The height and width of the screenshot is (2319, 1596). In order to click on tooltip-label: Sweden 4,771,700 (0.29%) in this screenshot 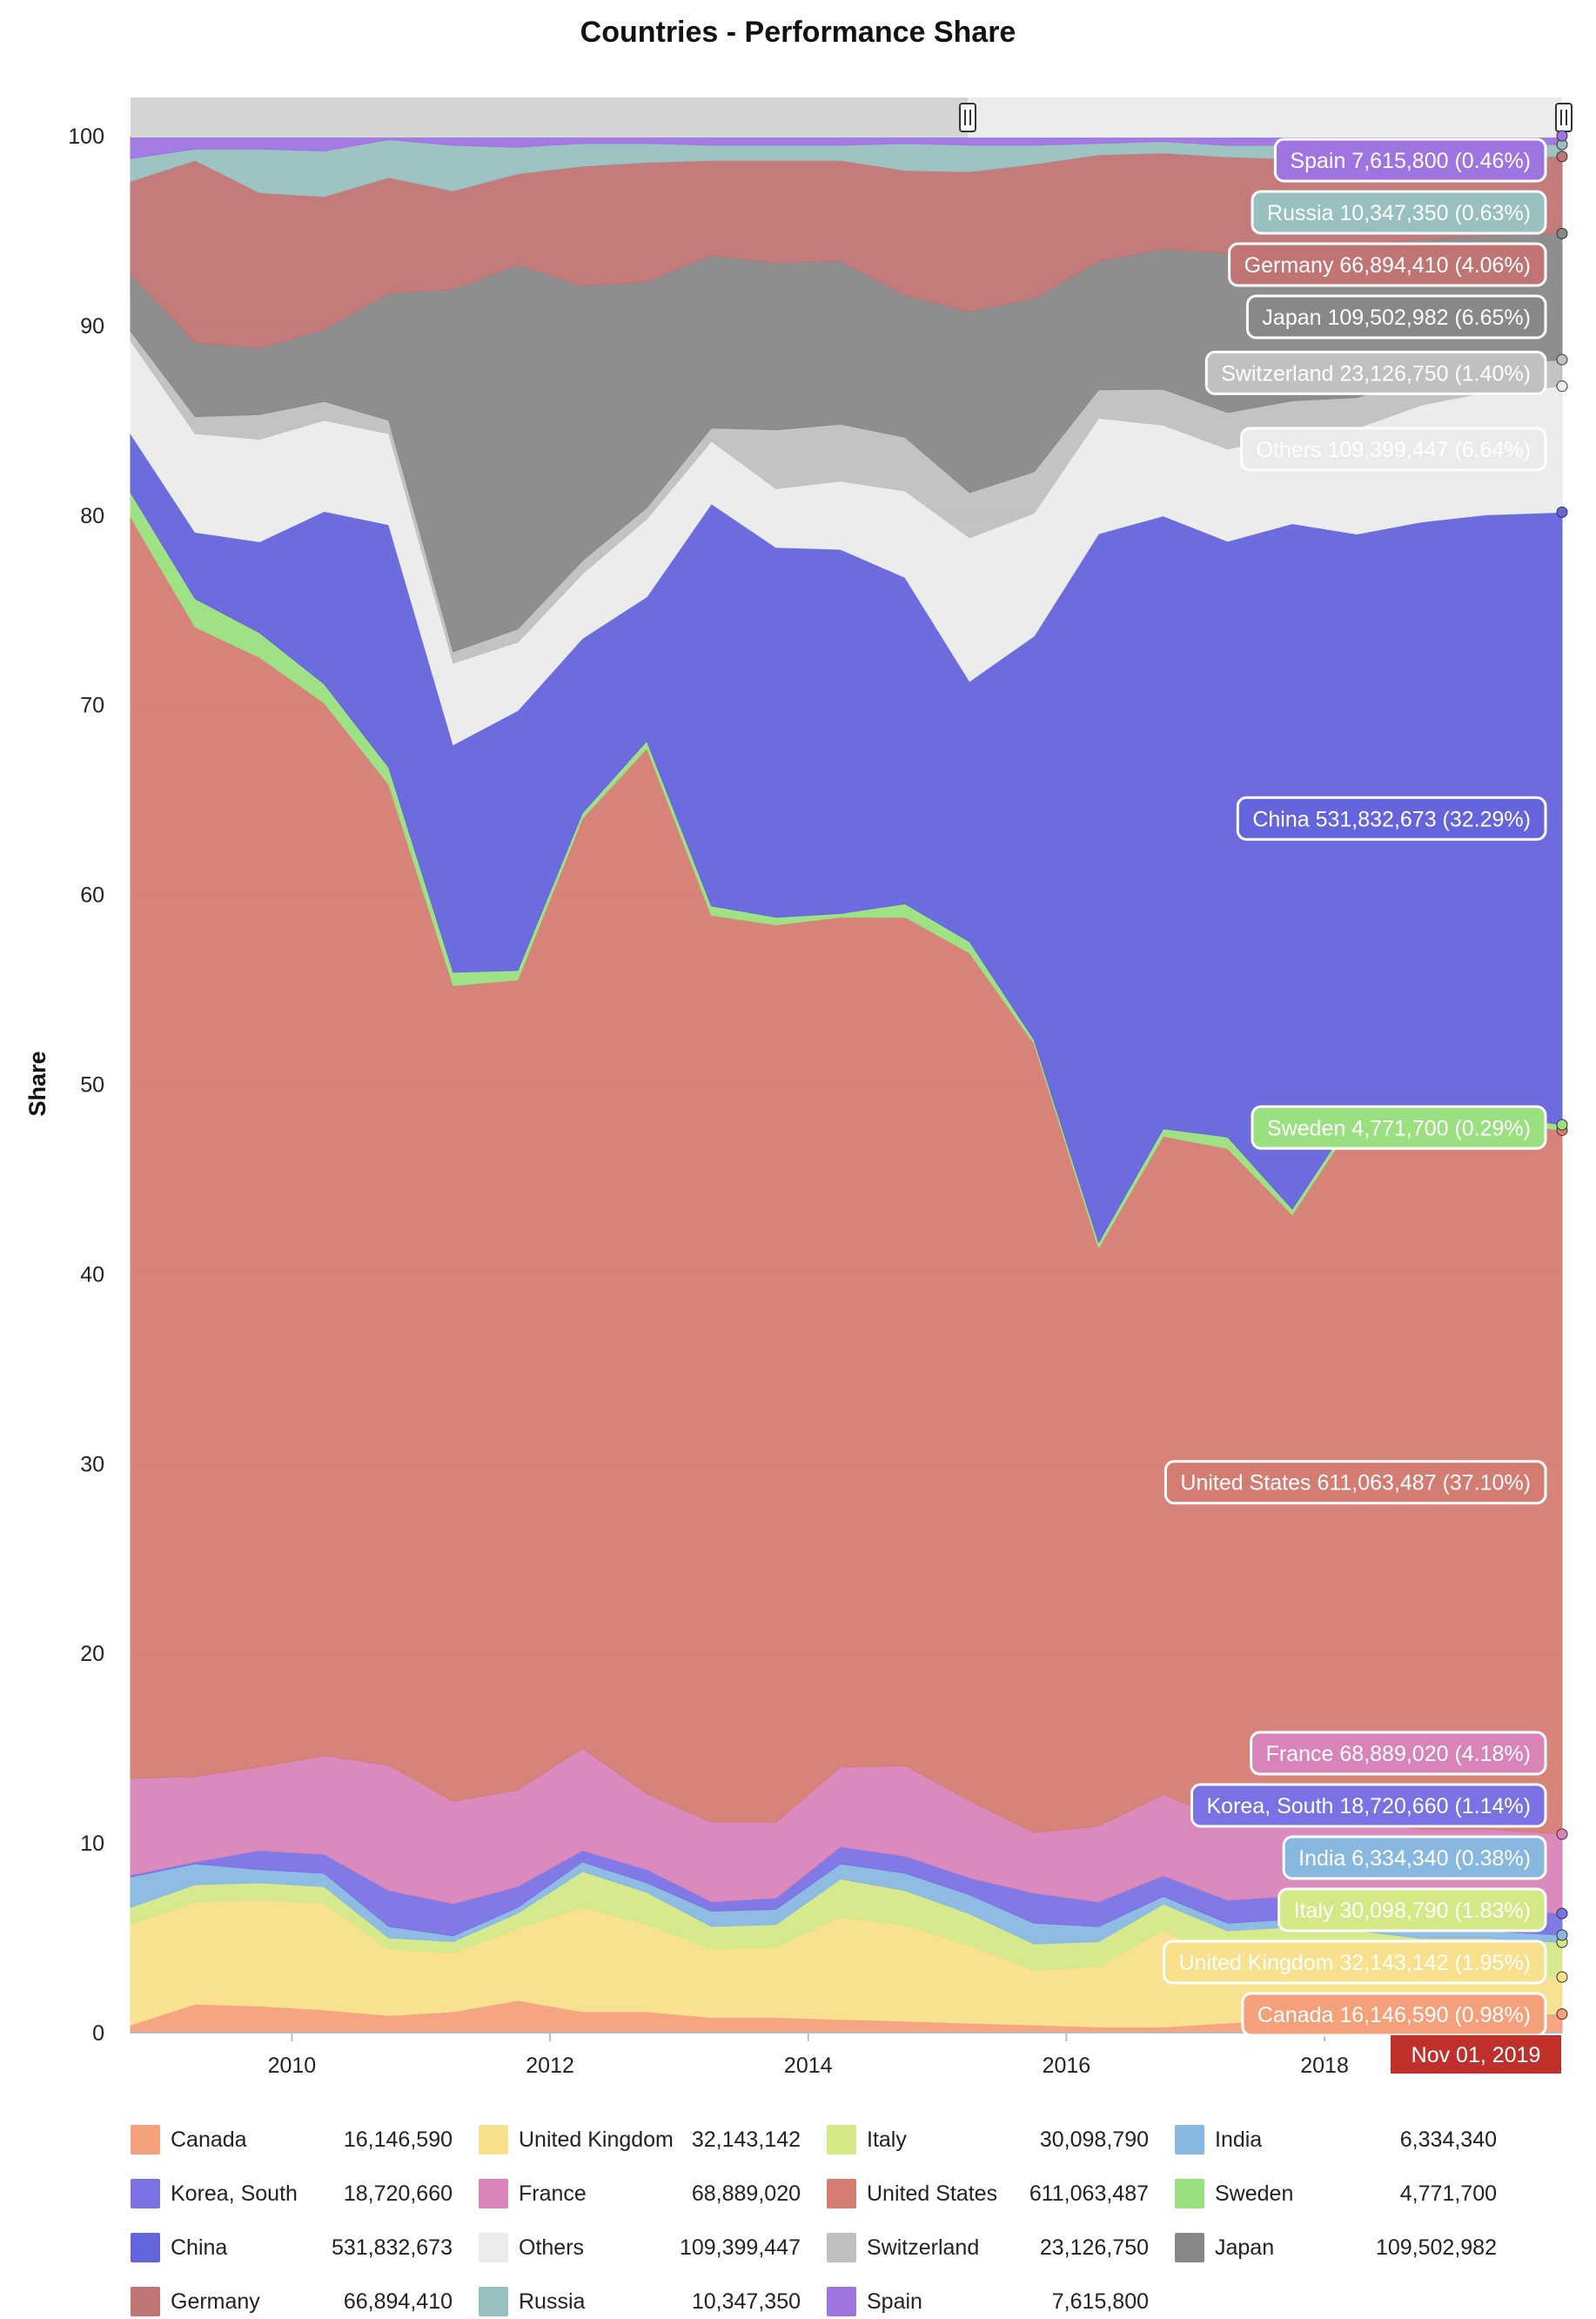, I will do `click(1399, 1128)`.